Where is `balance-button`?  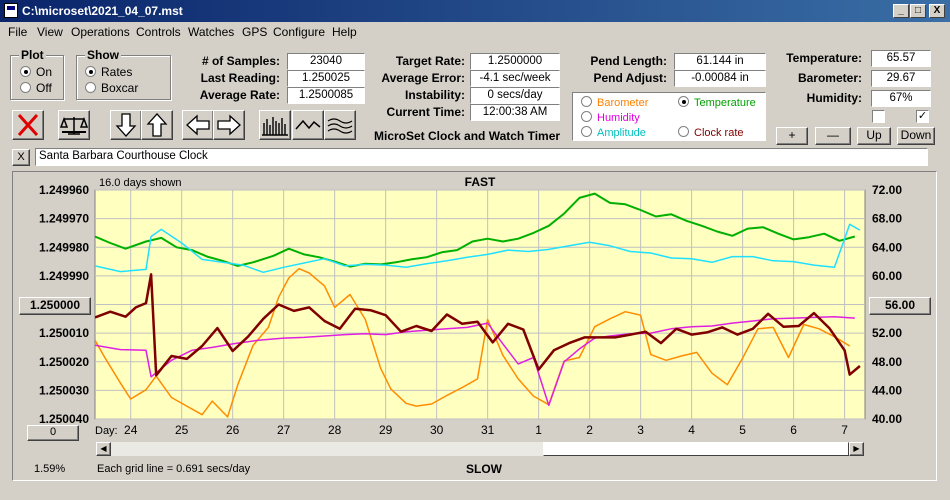 balance-button is located at coordinates (74, 125).